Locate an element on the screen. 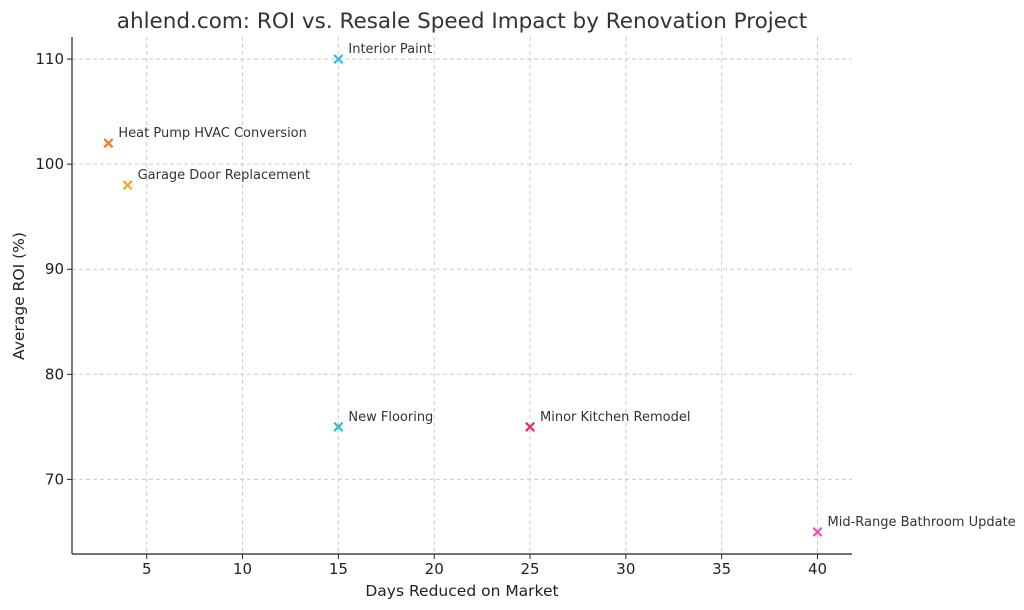  x-tick-label: 10 is located at coordinates (242, 569).